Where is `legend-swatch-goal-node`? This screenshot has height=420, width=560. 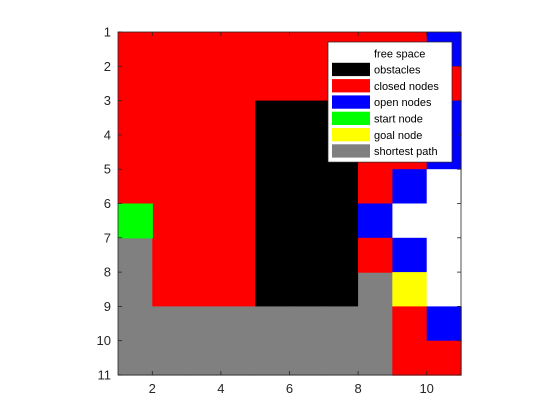
legend-swatch-goal-node is located at coordinates (351, 135).